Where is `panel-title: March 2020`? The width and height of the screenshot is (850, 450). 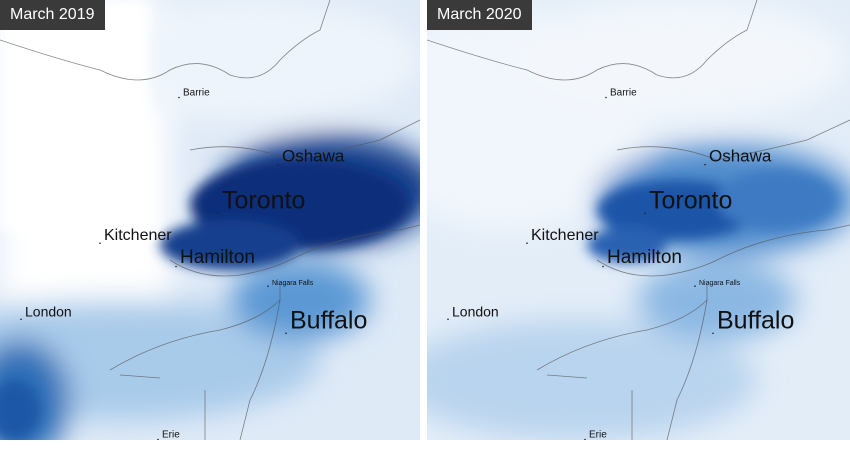 panel-title: March 2020 is located at coordinates (479, 15).